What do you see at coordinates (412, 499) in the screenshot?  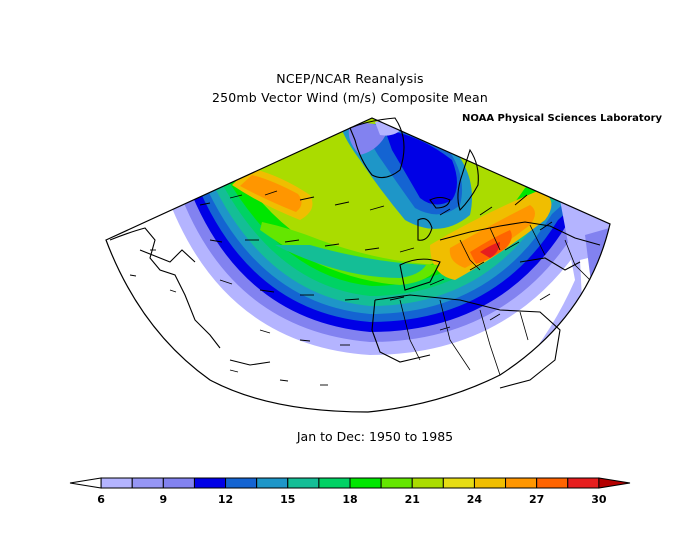 I see `colorbar-tick-label: 21` at bounding box center [412, 499].